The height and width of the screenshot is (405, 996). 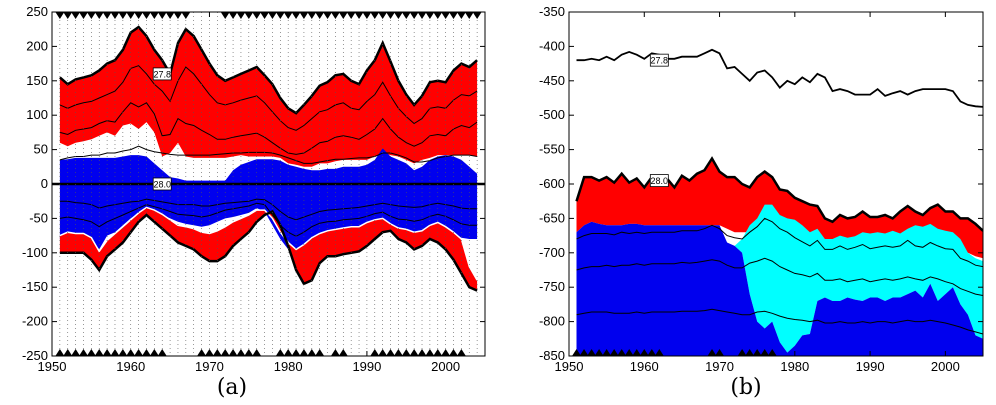 I want to click on panel-a-y-tick-label: -200, so click(x=35, y=321).